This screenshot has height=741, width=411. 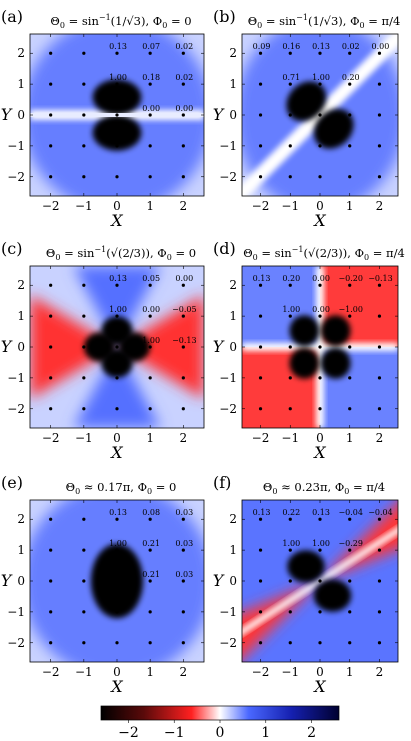 I want to click on value-label: −0.04, so click(x=350, y=512).